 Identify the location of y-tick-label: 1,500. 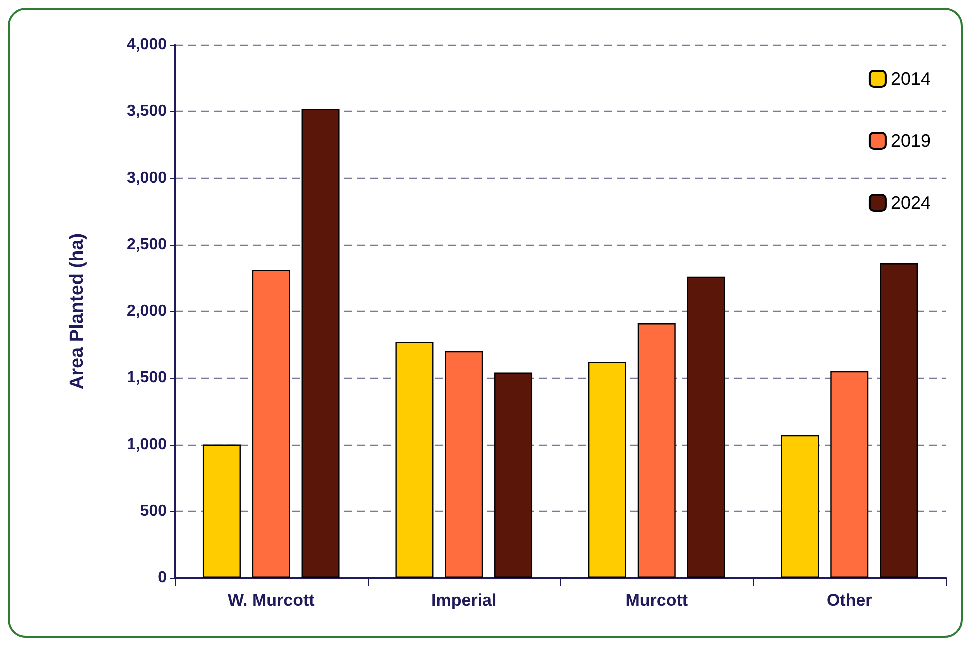
(147, 378).